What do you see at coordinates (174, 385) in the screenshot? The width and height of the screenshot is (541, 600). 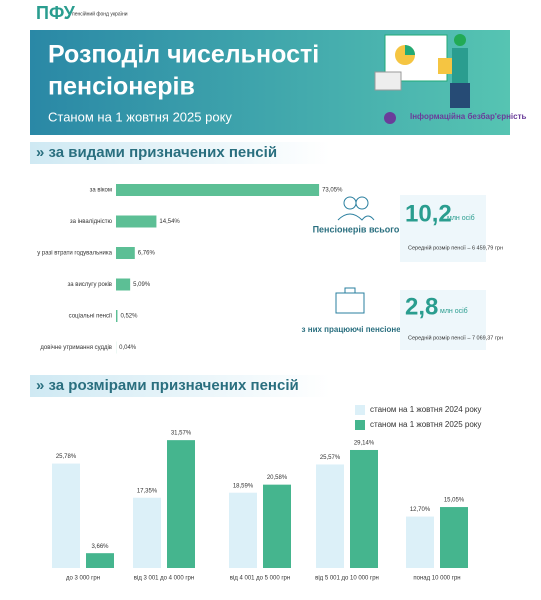 I see `section-text: за розмірами призначених пенсій` at bounding box center [174, 385].